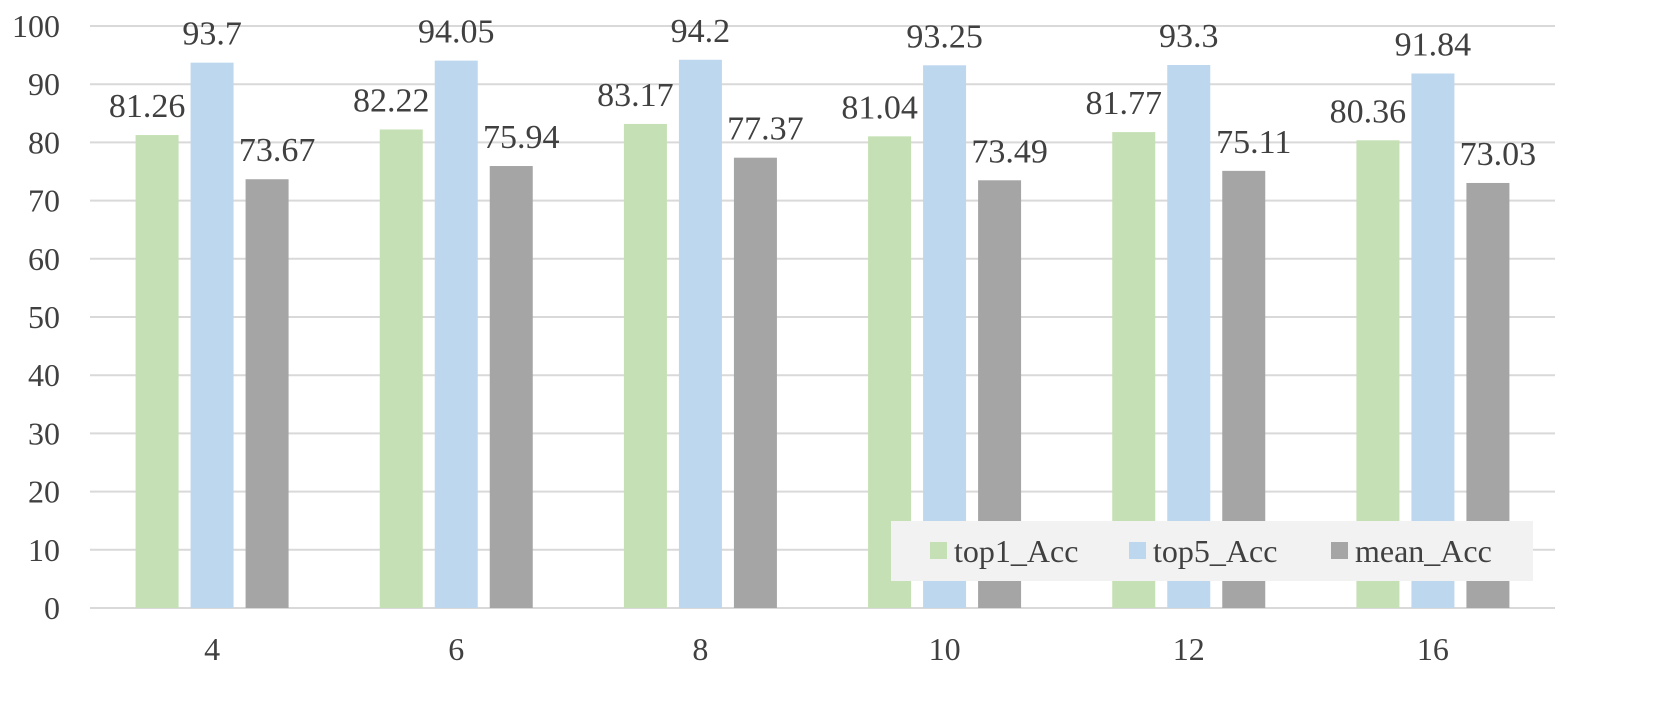 The height and width of the screenshot is (712, 1663). What do you see at coordinates (36, 26) in the screenshot?
I see `y-tick-label: 100` at bounding box center [36, 26].